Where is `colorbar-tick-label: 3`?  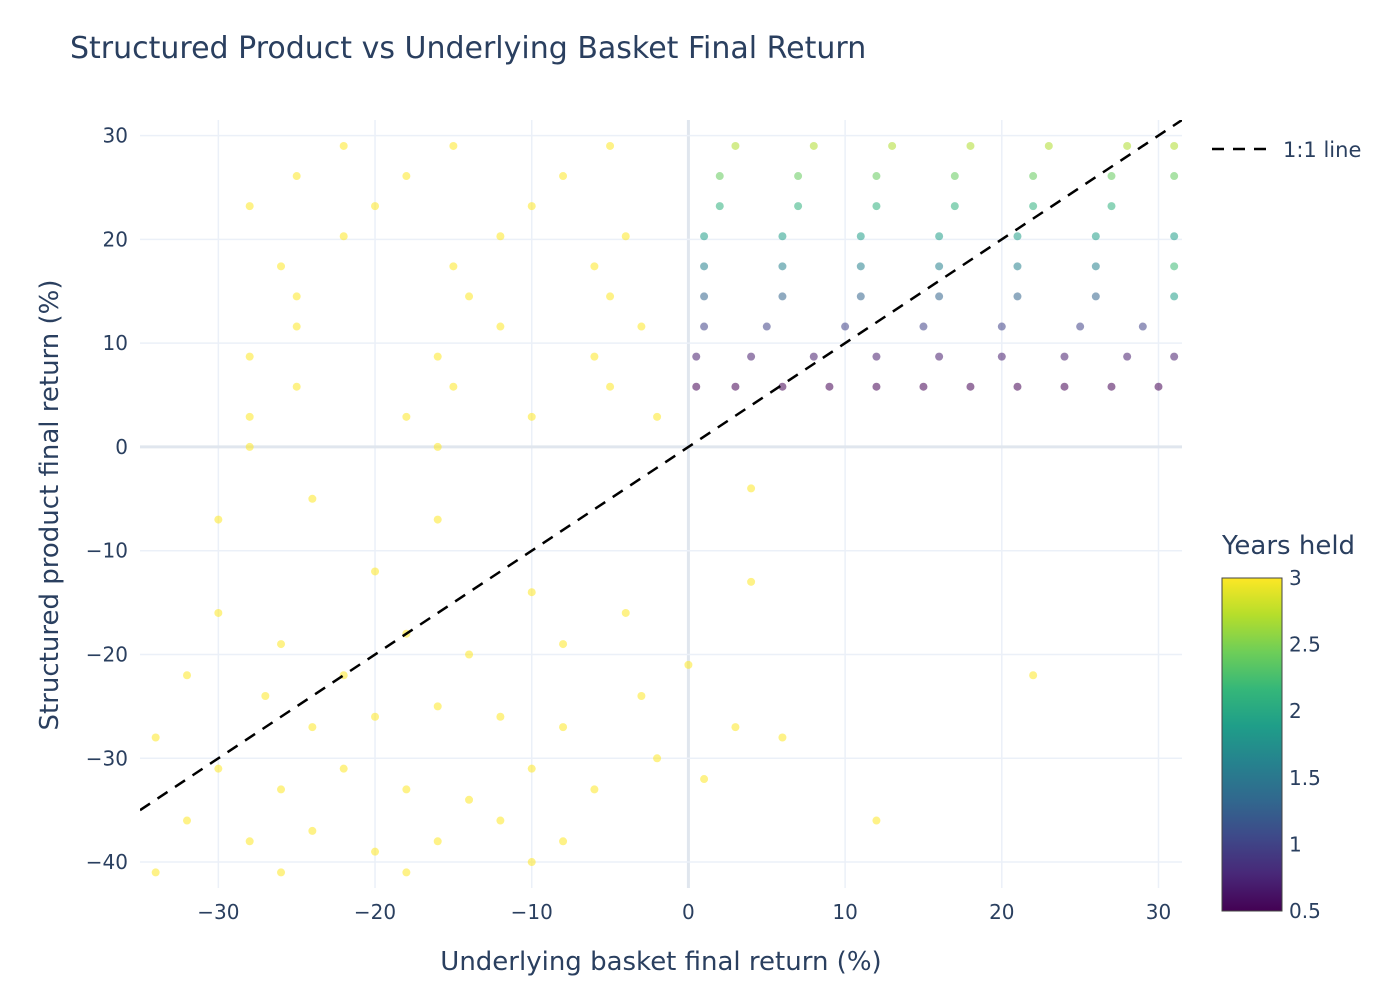
colorbar-tick-label: 3 is located at coordinates (1295, 578).